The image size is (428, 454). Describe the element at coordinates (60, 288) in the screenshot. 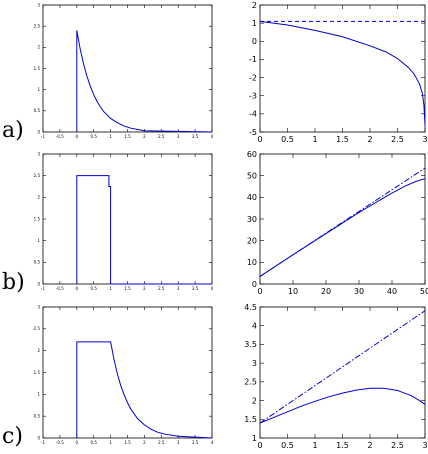

I see `b-left-xtick-label: -0.5` at that location.